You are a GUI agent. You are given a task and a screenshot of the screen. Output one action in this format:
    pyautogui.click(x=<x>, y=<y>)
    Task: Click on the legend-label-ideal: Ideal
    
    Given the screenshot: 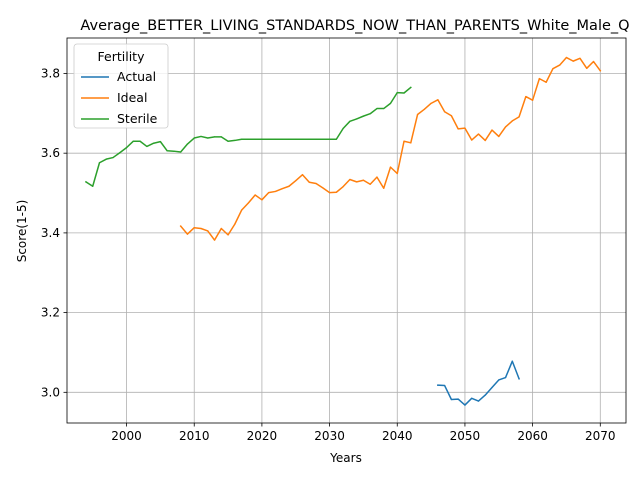 What is the action you would take?
    pyautogui.click(x=132, y=97)
    